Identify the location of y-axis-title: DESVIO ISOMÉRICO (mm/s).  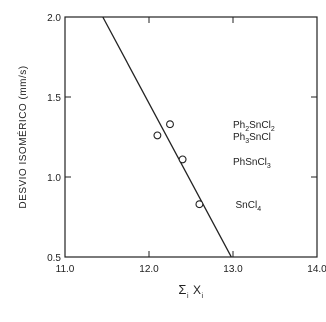
(22, 136).